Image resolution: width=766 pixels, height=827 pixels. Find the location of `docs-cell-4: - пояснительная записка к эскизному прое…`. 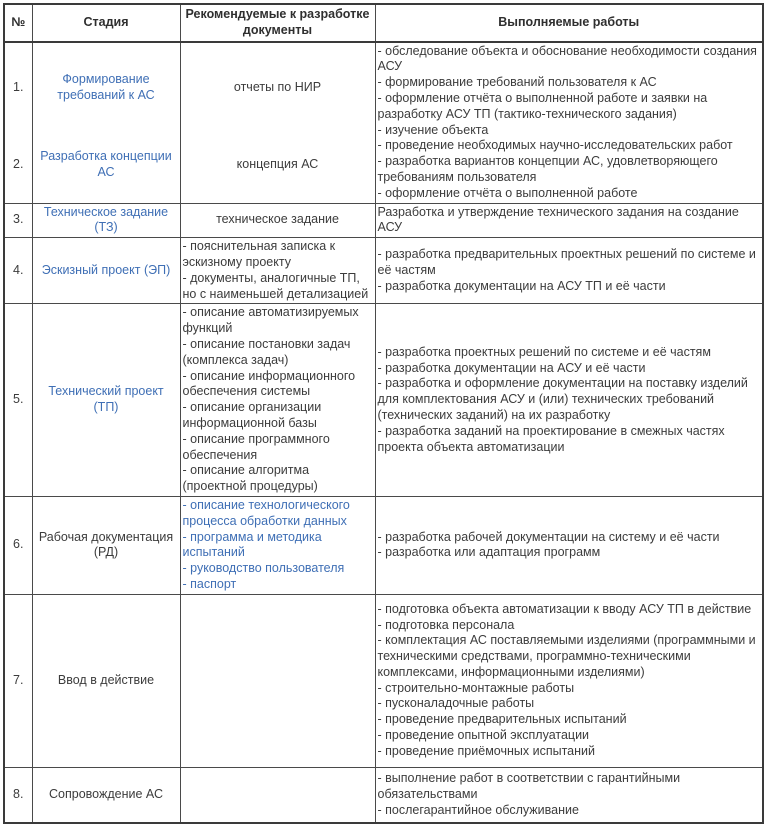

docs-cell-4: - пояснительная записка к эскизному прое… is located at coordinates (277, 271).